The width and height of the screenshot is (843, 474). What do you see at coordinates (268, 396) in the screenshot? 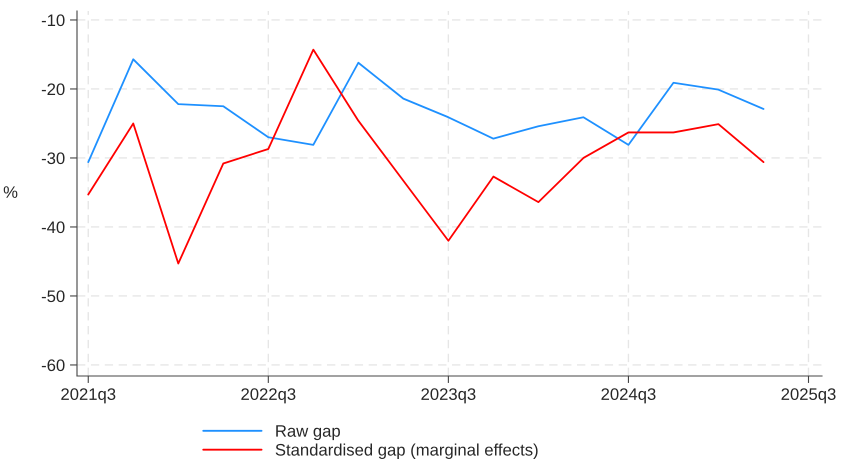
I see `x-tick-label: 2022q3` at bounding box center [268, 396].